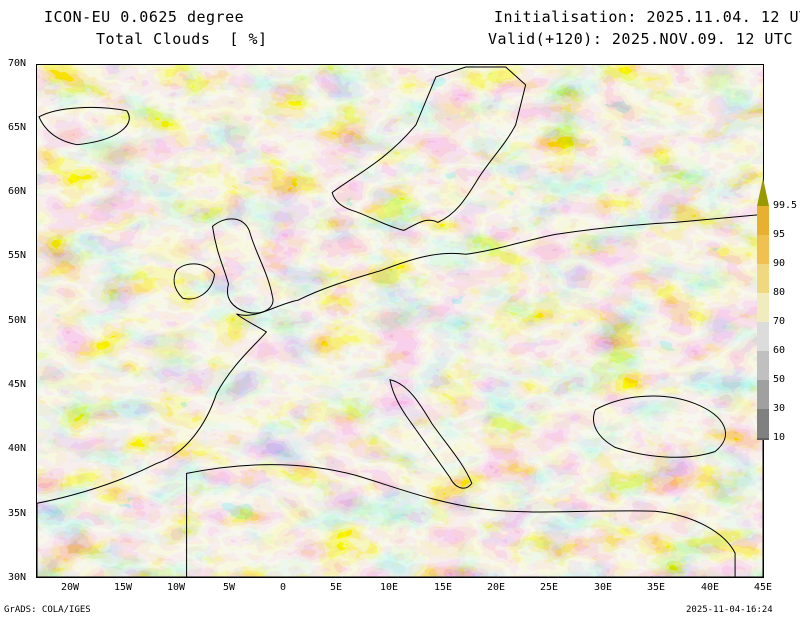 Image resolution: width=800 pixels, height=618 pixels. I want to click on lon-label: 40E, so click(710, 587).